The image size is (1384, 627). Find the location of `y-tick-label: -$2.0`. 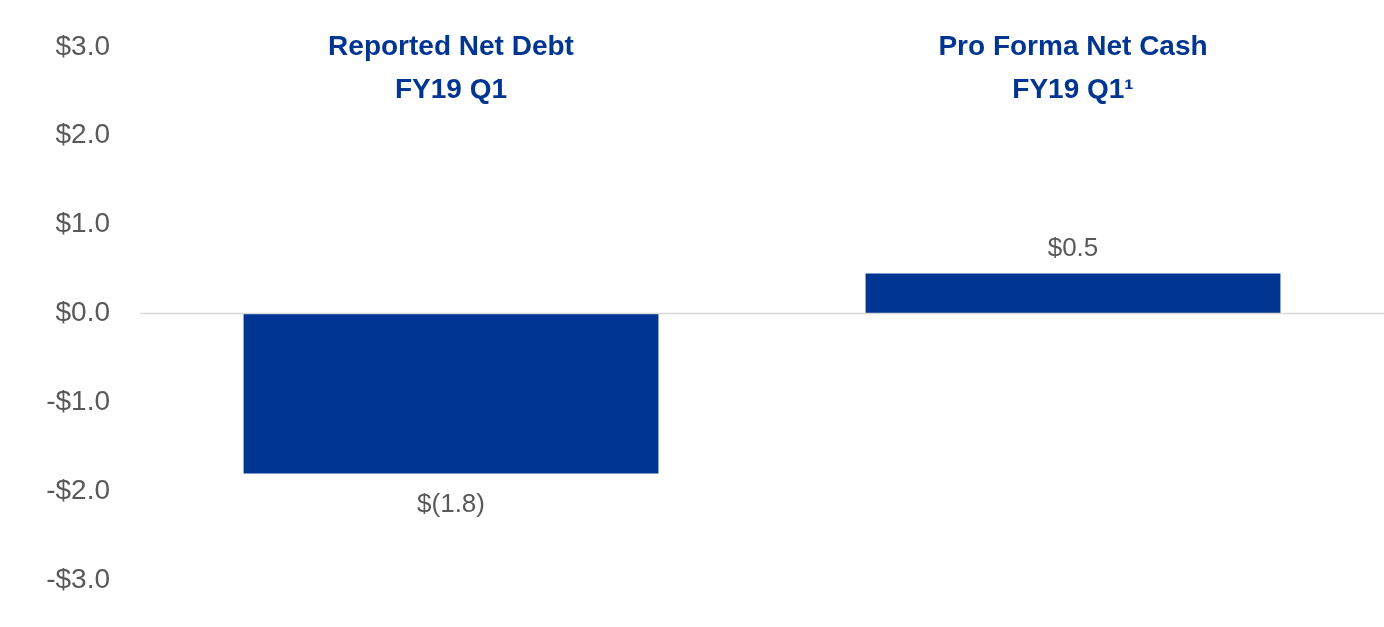

y-tick-label: -$2.0 is located at coordinates (78, 490).